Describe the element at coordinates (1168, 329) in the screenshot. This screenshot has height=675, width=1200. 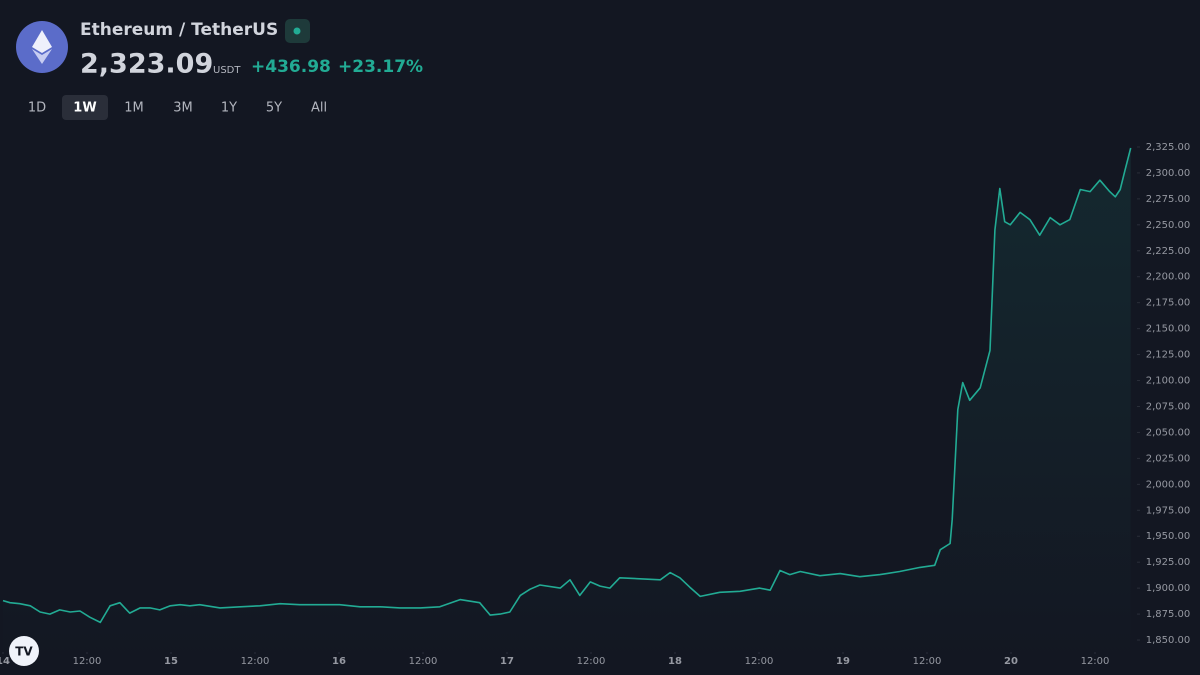
I see `y-tick-label: 2,150.00` at that location.